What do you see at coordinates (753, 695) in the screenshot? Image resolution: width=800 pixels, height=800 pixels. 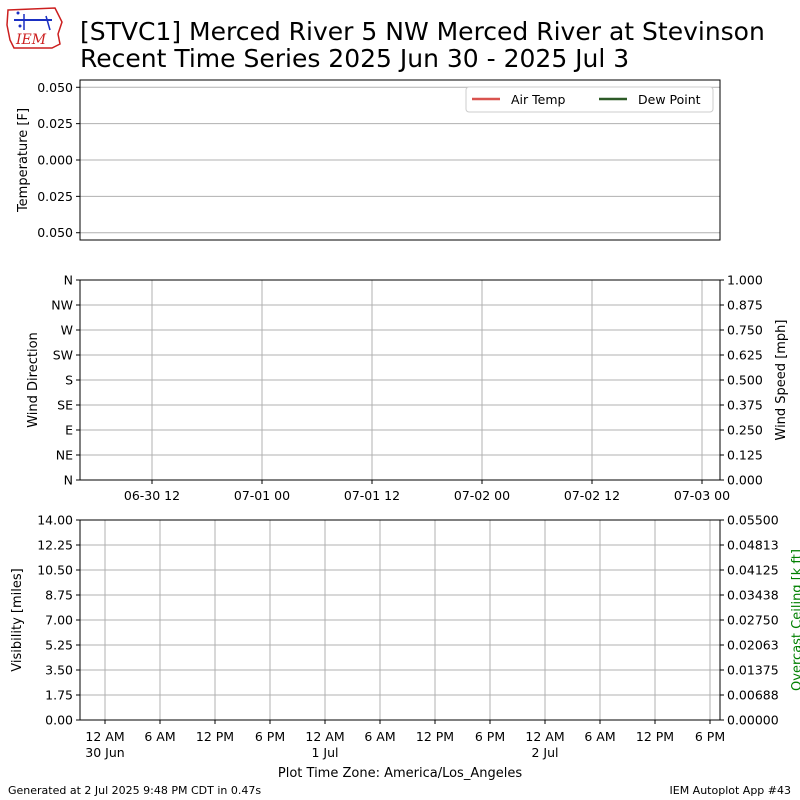 I see `ceiling-tick-label-7: 0.00688` at bounding box center [753, 695].